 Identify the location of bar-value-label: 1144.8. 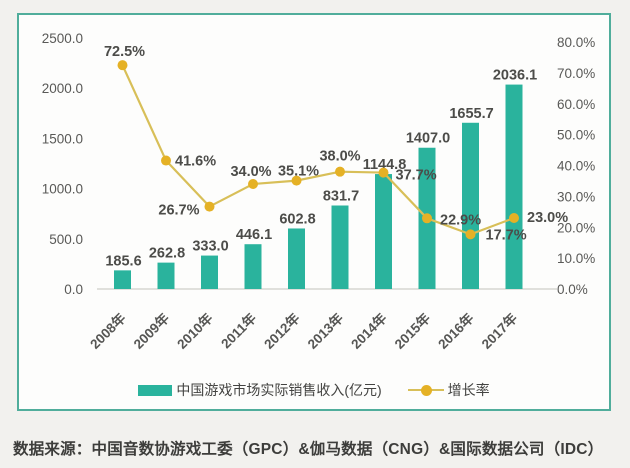
(385, 165).